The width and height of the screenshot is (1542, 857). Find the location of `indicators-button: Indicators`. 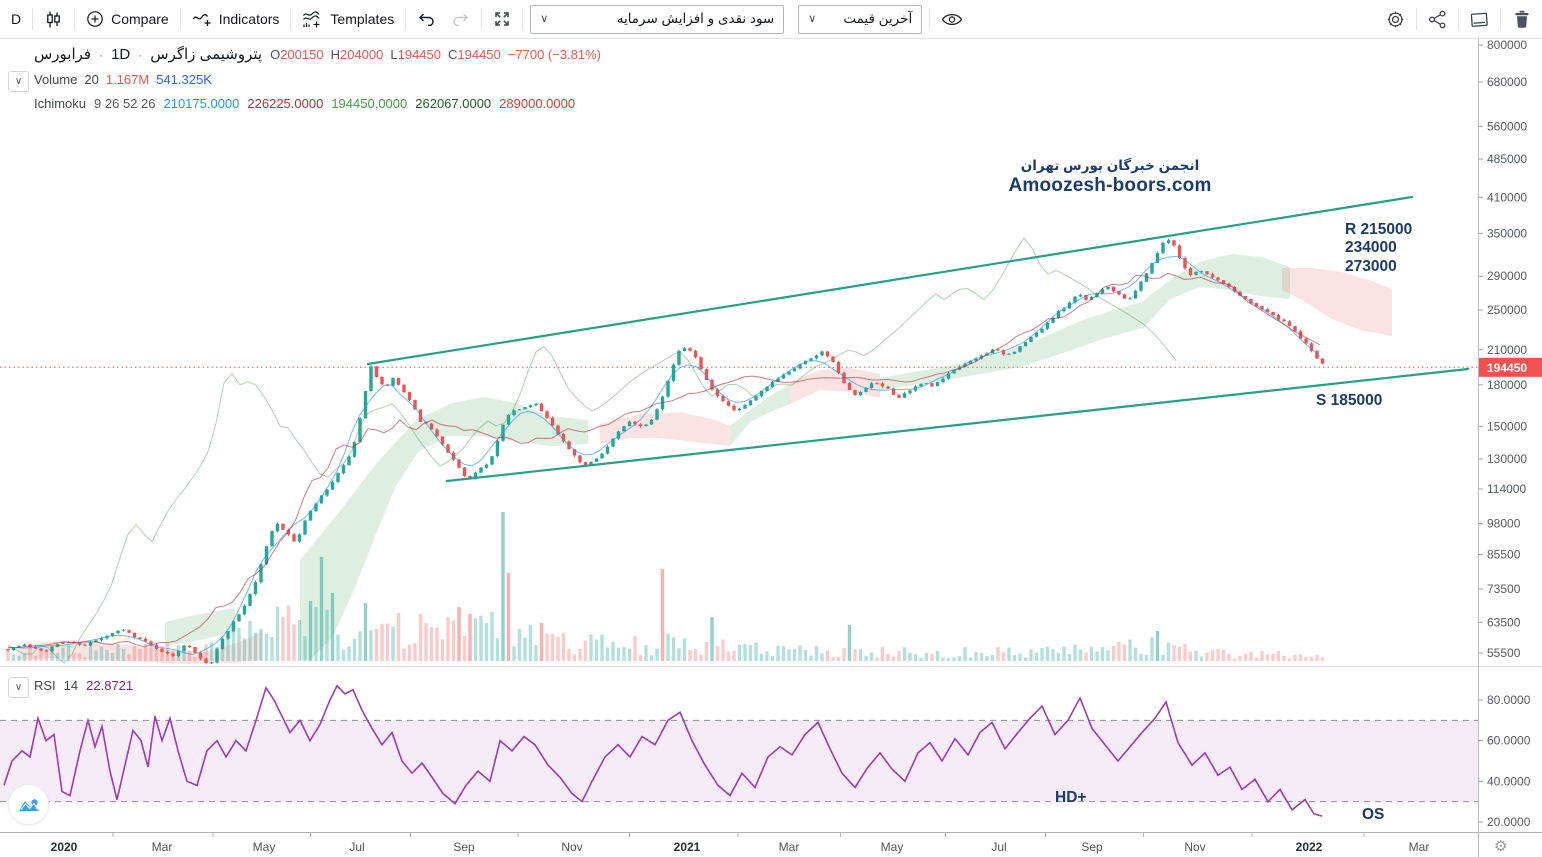

indicators-button: Indicators is located at coordinates (236, 19).